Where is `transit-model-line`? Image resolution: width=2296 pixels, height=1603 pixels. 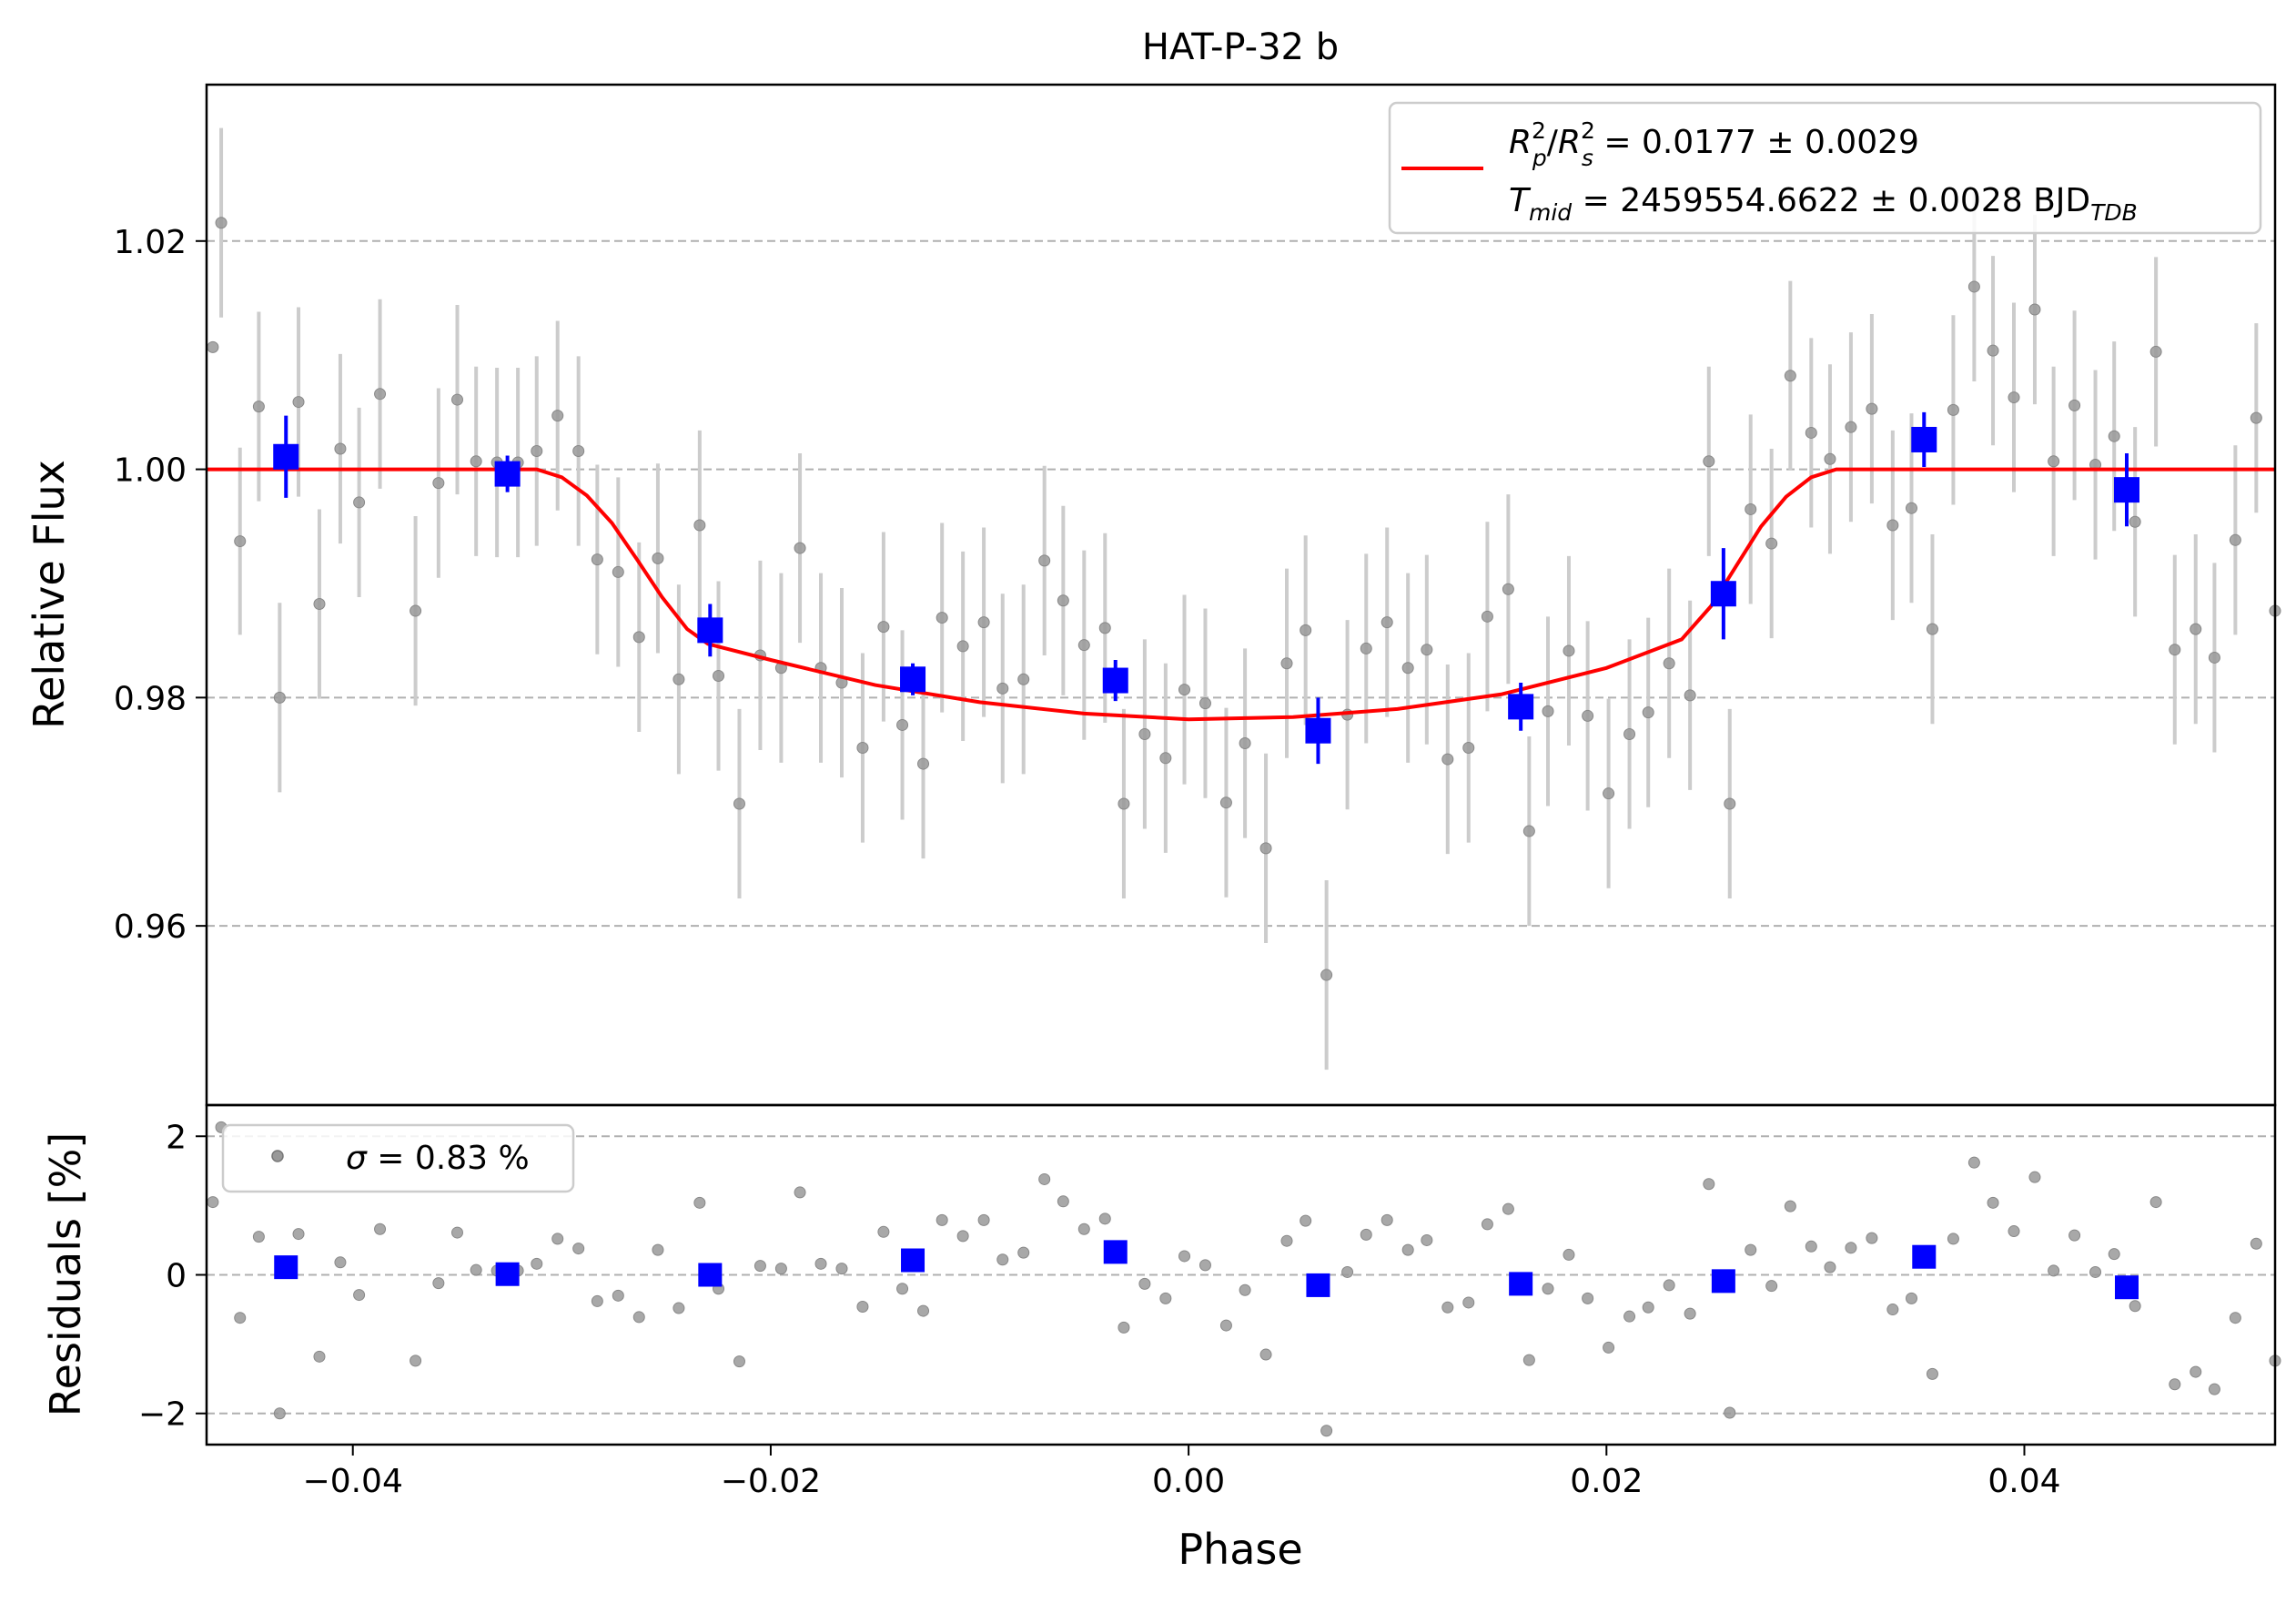 transit-model-line is located at coordinates (1241, 594).